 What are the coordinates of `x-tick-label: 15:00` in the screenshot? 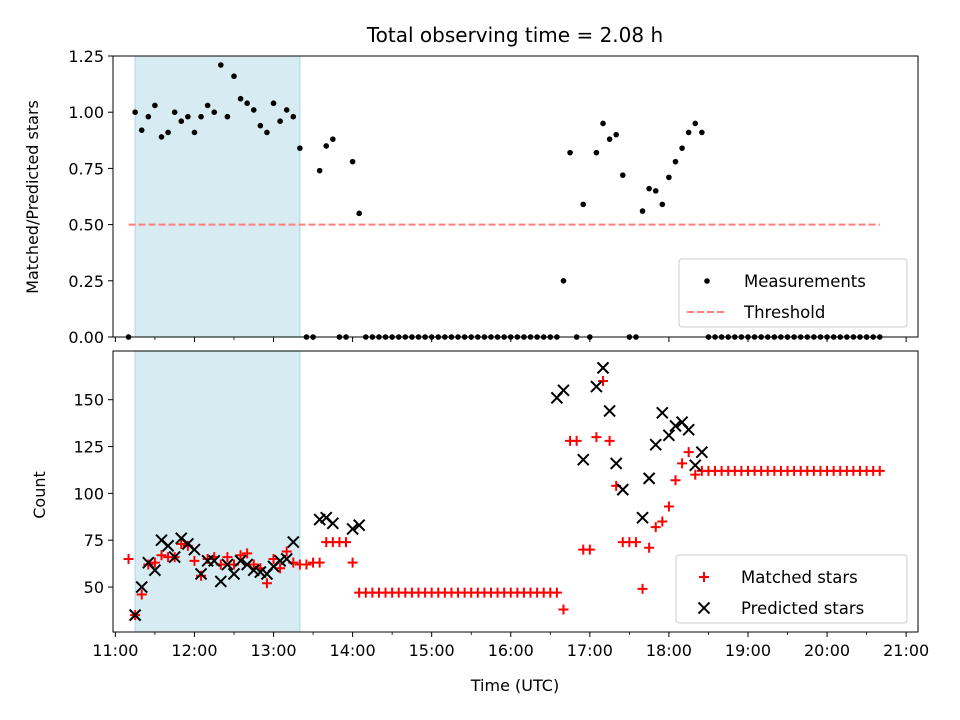 It's located at (432, 650).